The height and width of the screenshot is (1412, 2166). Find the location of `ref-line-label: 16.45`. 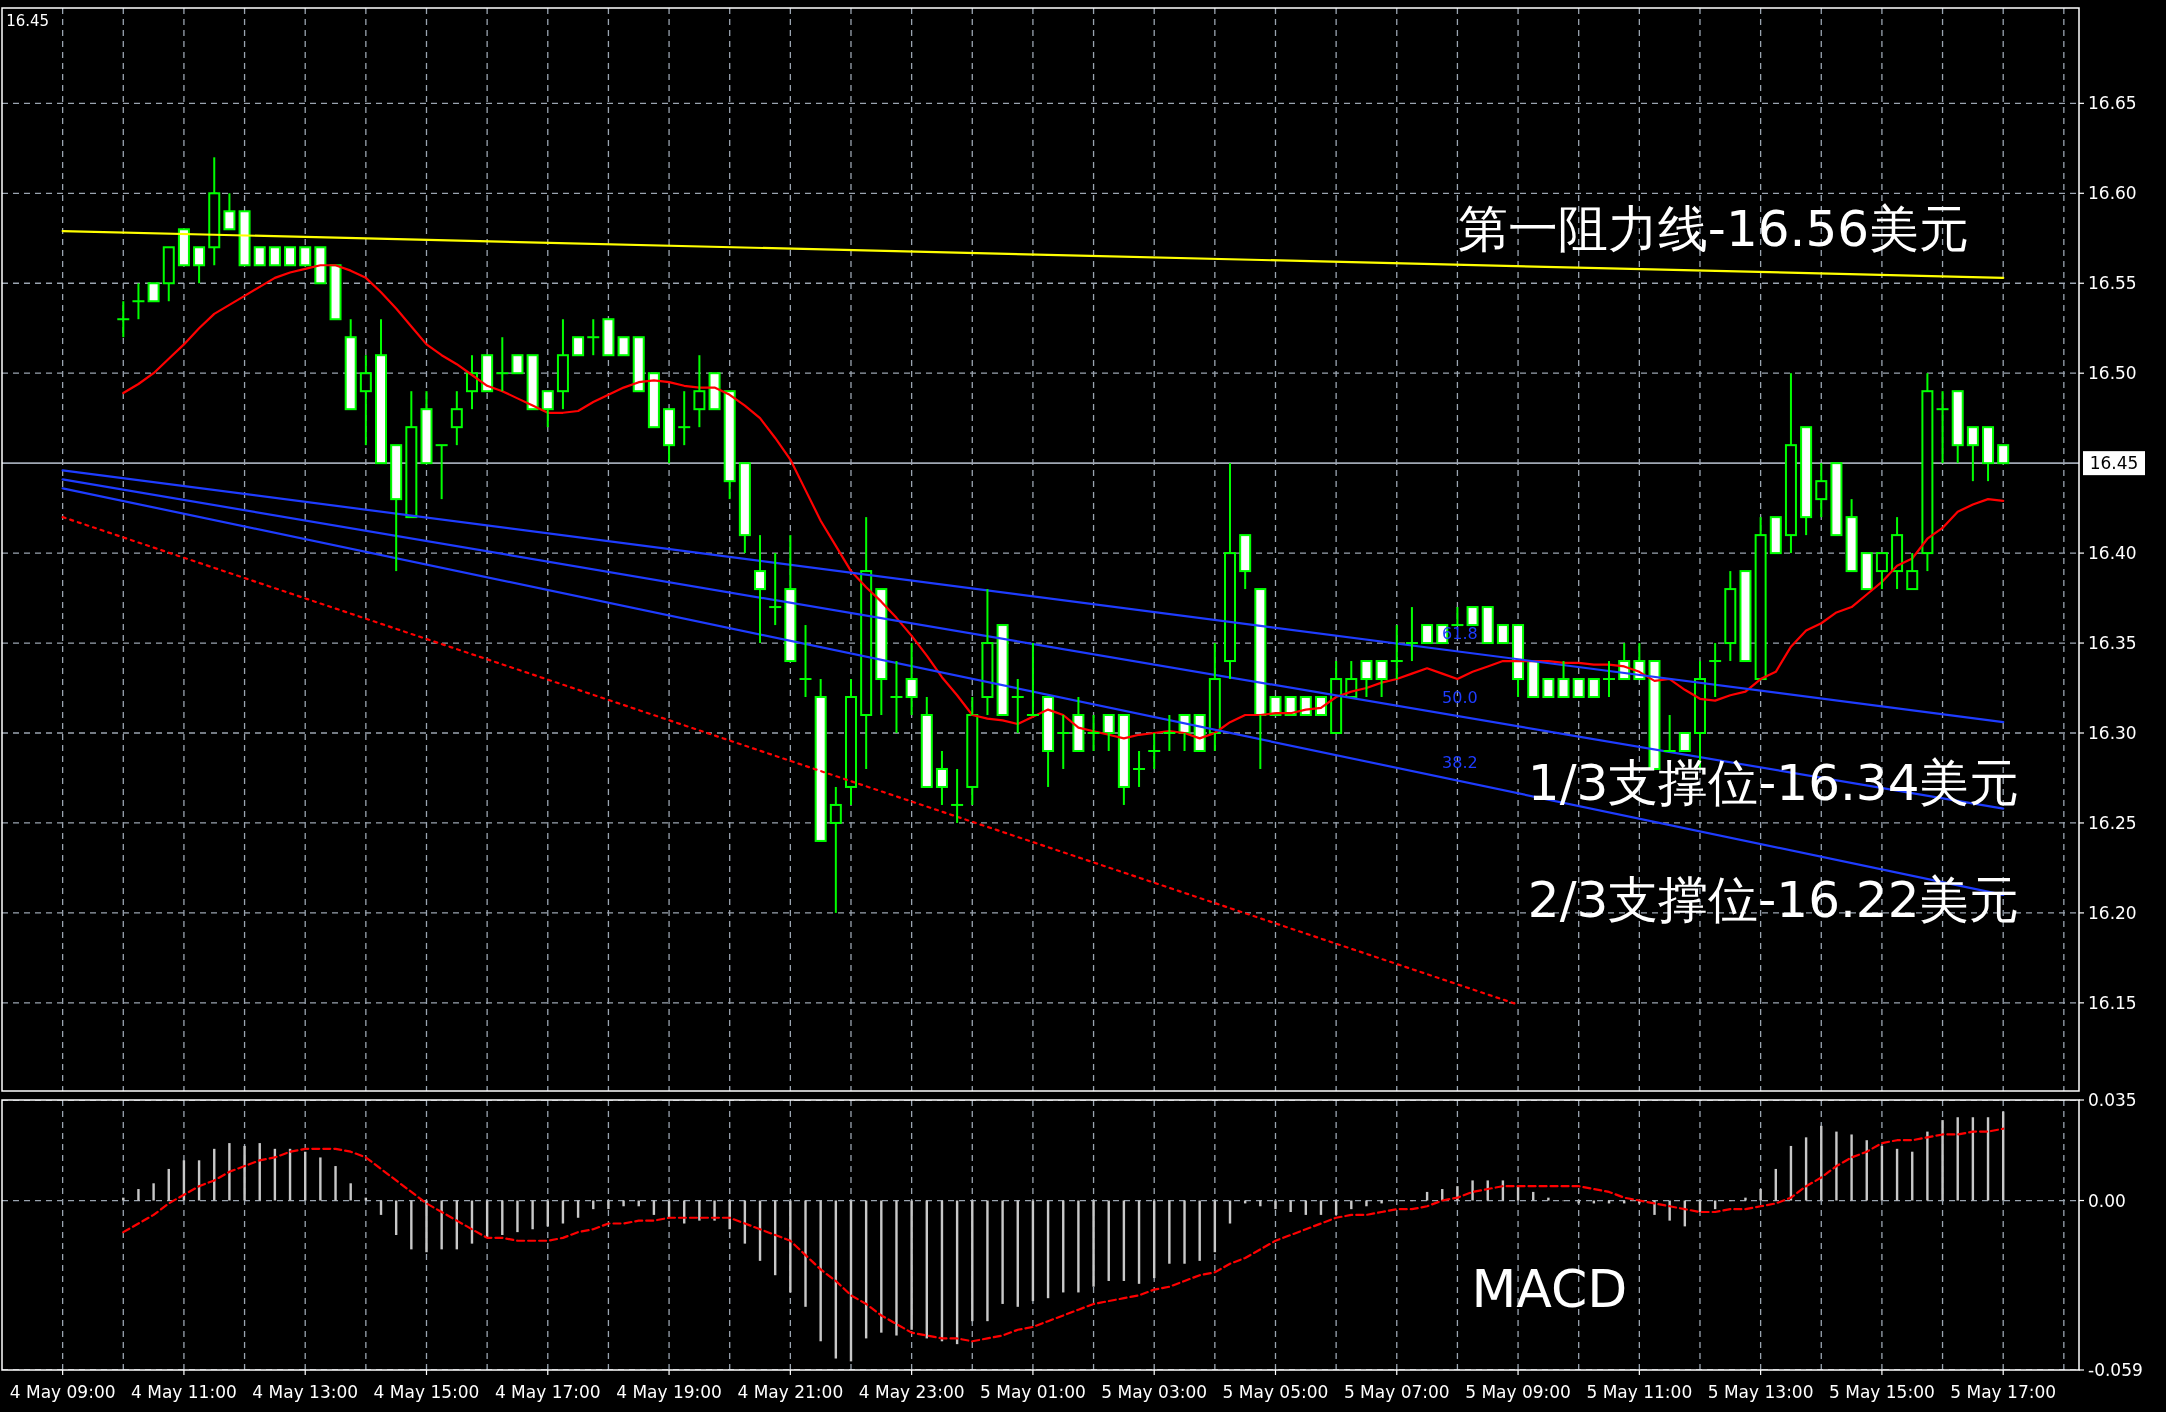

ref-line-label: 16.45 is located at coordinates (2114, 463).